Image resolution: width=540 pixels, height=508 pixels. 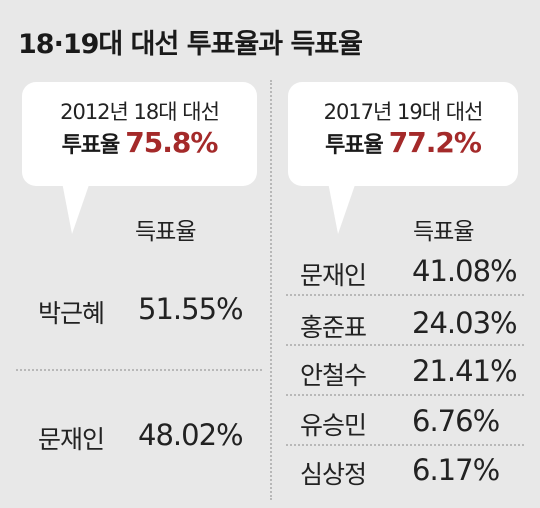 I want to click on candidate-name: 유승민, so click(x=333, y=425).